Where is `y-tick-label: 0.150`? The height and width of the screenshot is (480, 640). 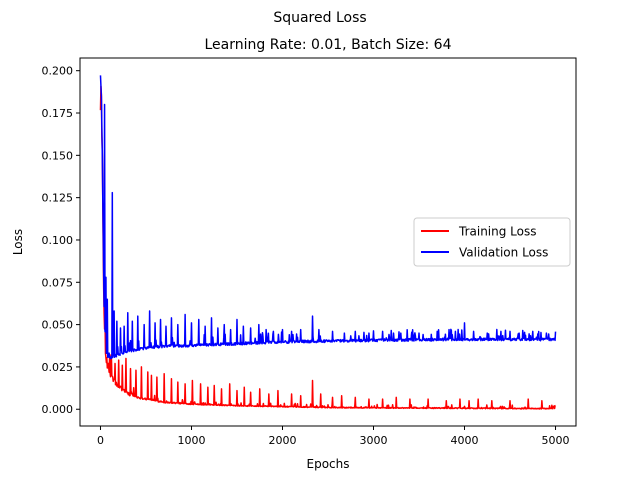 y-tick-label: 0.150 is located at coordinates (58, 155).